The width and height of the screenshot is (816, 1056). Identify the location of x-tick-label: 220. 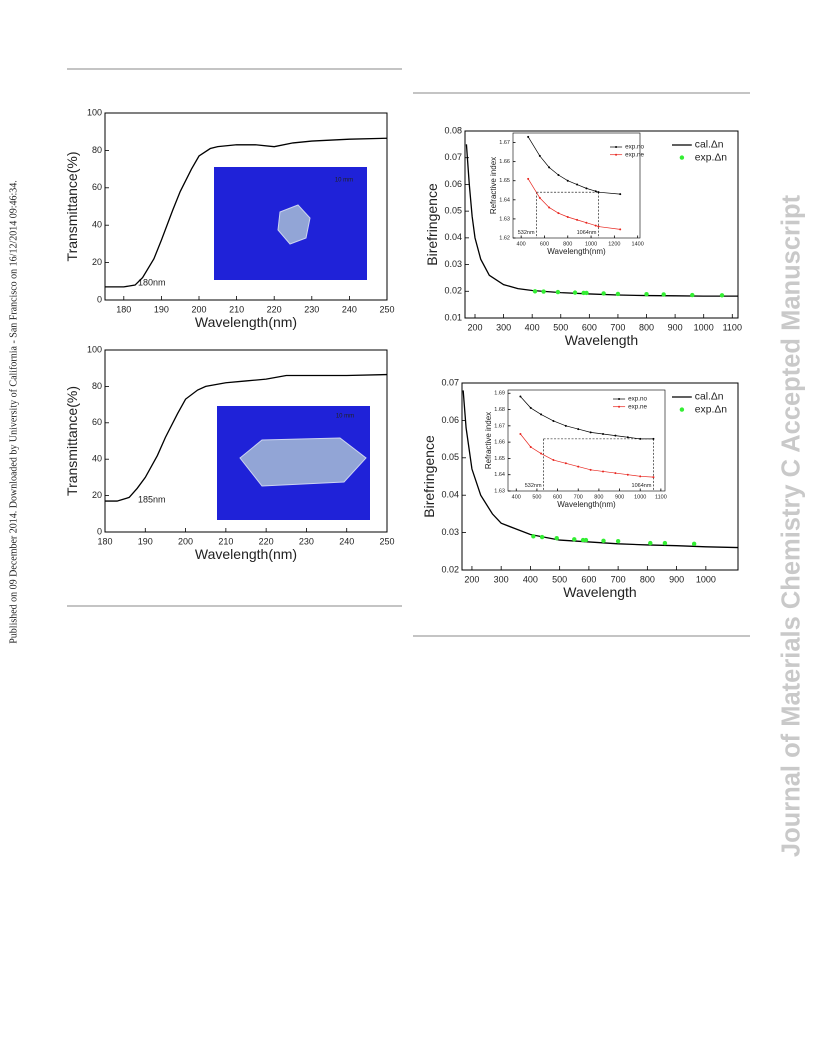
(274, 309).